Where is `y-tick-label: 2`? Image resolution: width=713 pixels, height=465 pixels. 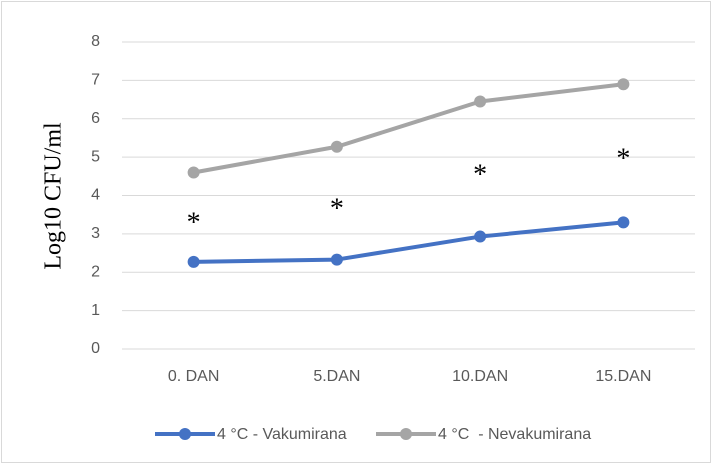
y-tick-label: 2 is located at coordinates (95, 271).